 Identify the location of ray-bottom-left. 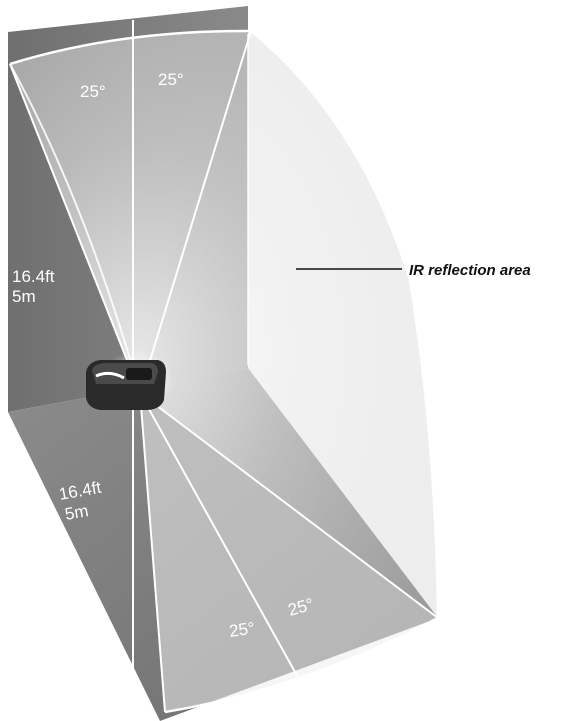
(152, 552).